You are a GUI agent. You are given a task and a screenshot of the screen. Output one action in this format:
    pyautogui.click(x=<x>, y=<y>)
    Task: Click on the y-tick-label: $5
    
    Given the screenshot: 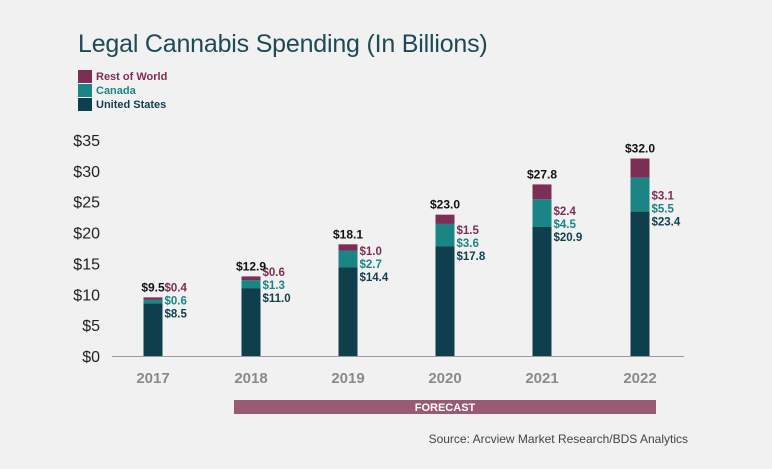 What is the action you would take?
    pyautogui.click(x=91, y=326)
    